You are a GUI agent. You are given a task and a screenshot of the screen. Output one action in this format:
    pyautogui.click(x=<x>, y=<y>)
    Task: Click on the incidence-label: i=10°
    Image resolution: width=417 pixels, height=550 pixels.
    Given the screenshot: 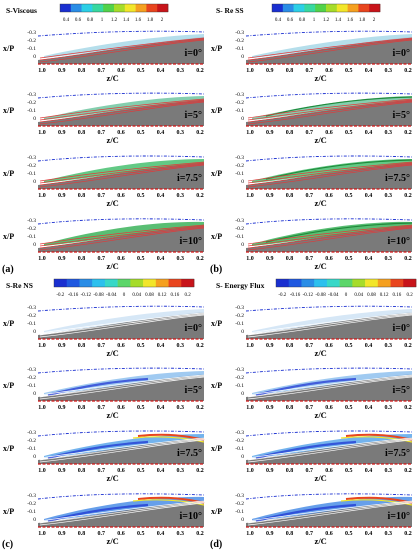 What is the action you would take?
    pyautogui.click(x=399, y=516)
    